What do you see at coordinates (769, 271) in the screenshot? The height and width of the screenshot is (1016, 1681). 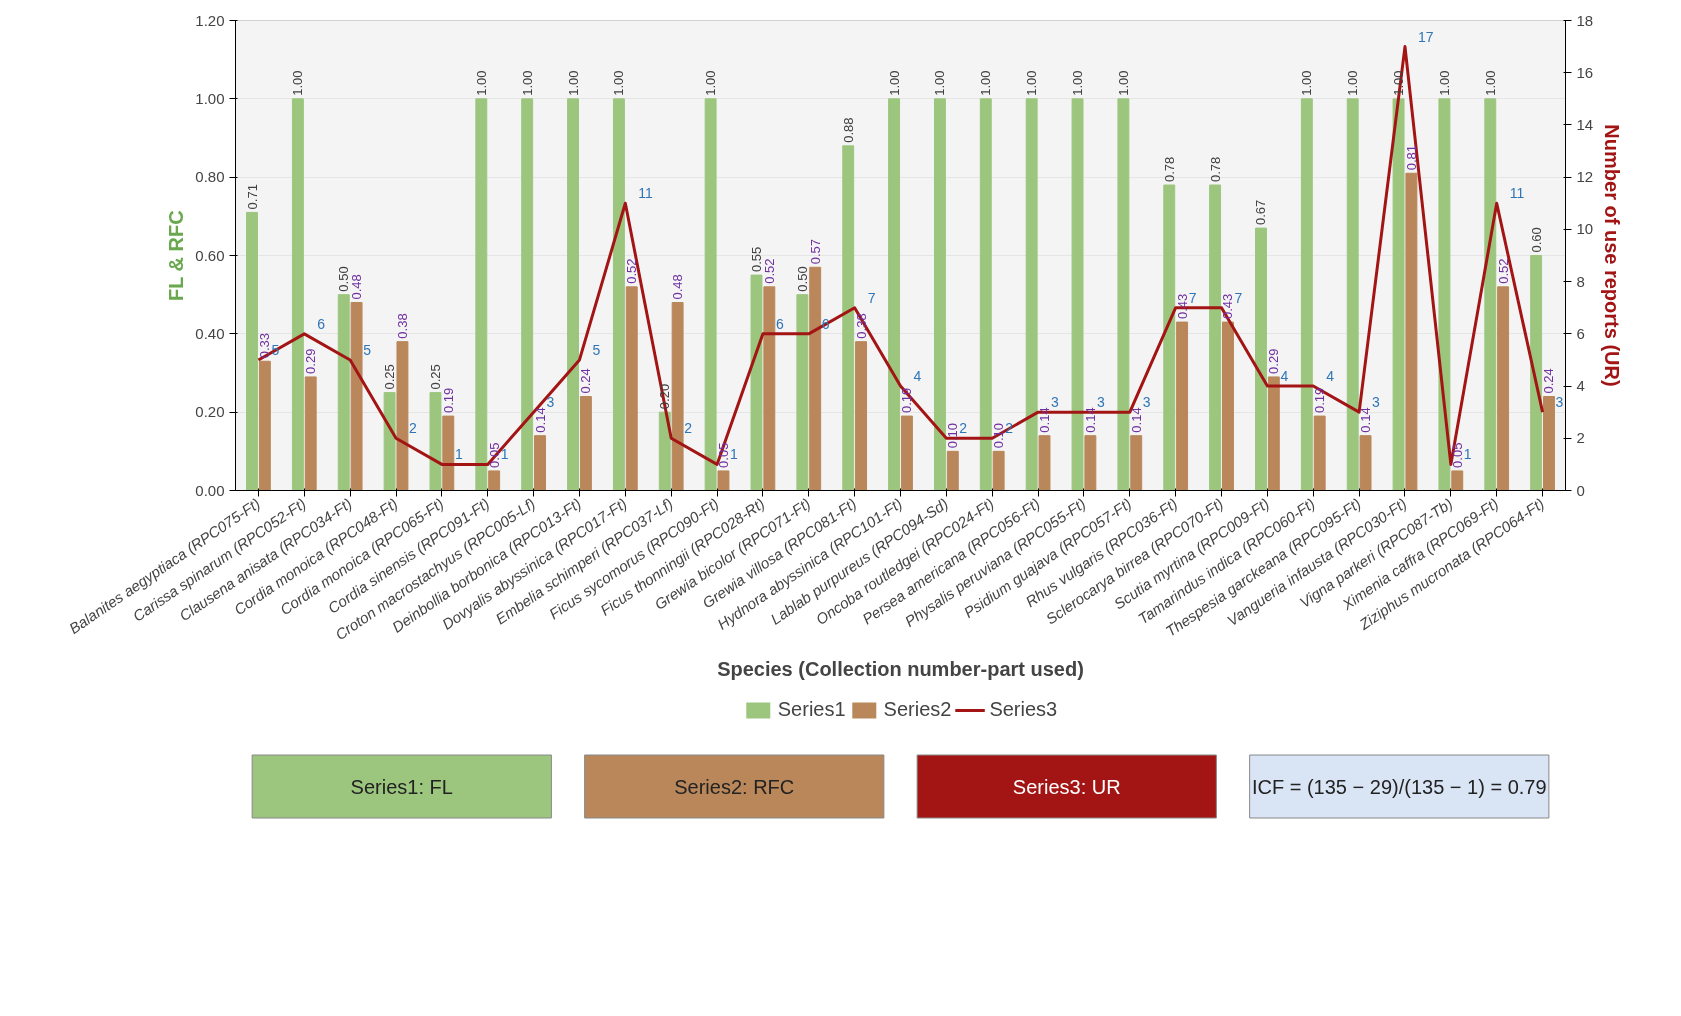 I see `data-label: 0.52` at bounding box center [769, 271].